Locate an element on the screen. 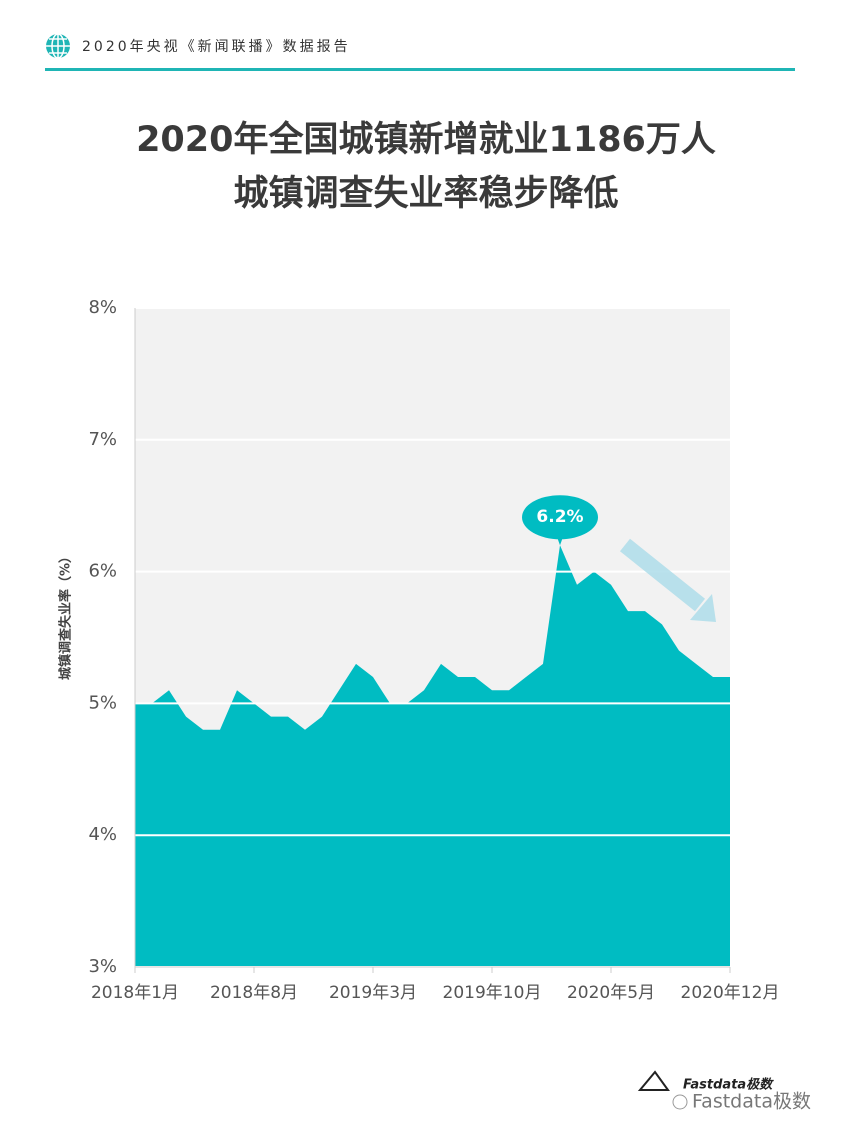  y-tick-label: 7% is located at coordinates (102, 439).